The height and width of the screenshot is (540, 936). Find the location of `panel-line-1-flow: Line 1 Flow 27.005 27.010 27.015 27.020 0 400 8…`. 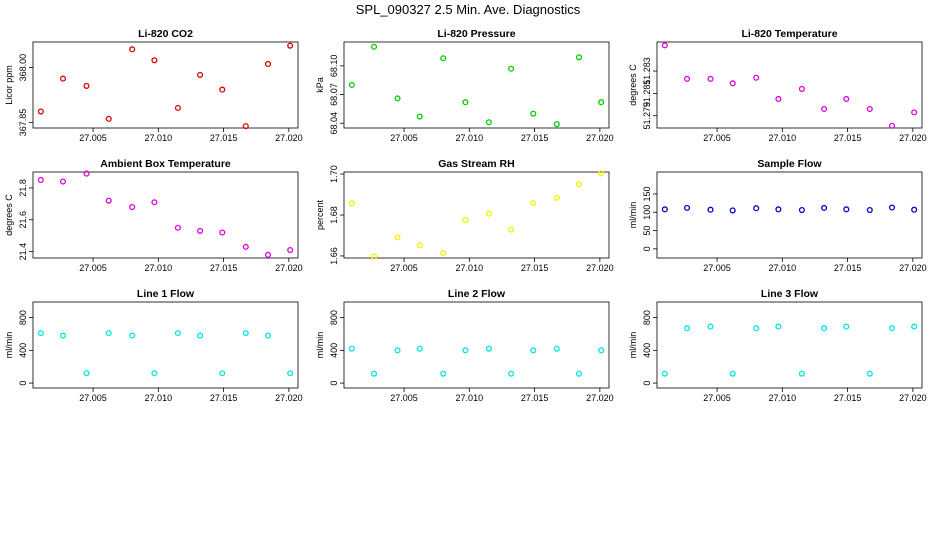

panel-line-1-flow: Line 1 Flow 27.005 27.010 27.015 27.020 0 400 8… is located at coordinates (153, 345).